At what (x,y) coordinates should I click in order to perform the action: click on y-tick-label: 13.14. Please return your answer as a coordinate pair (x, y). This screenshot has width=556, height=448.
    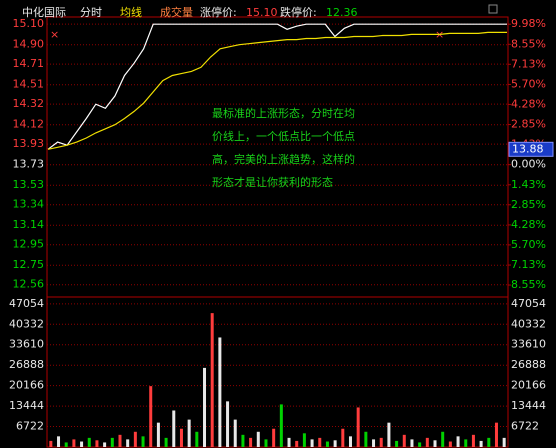
    Looking at the image, I should click on (29, 224).